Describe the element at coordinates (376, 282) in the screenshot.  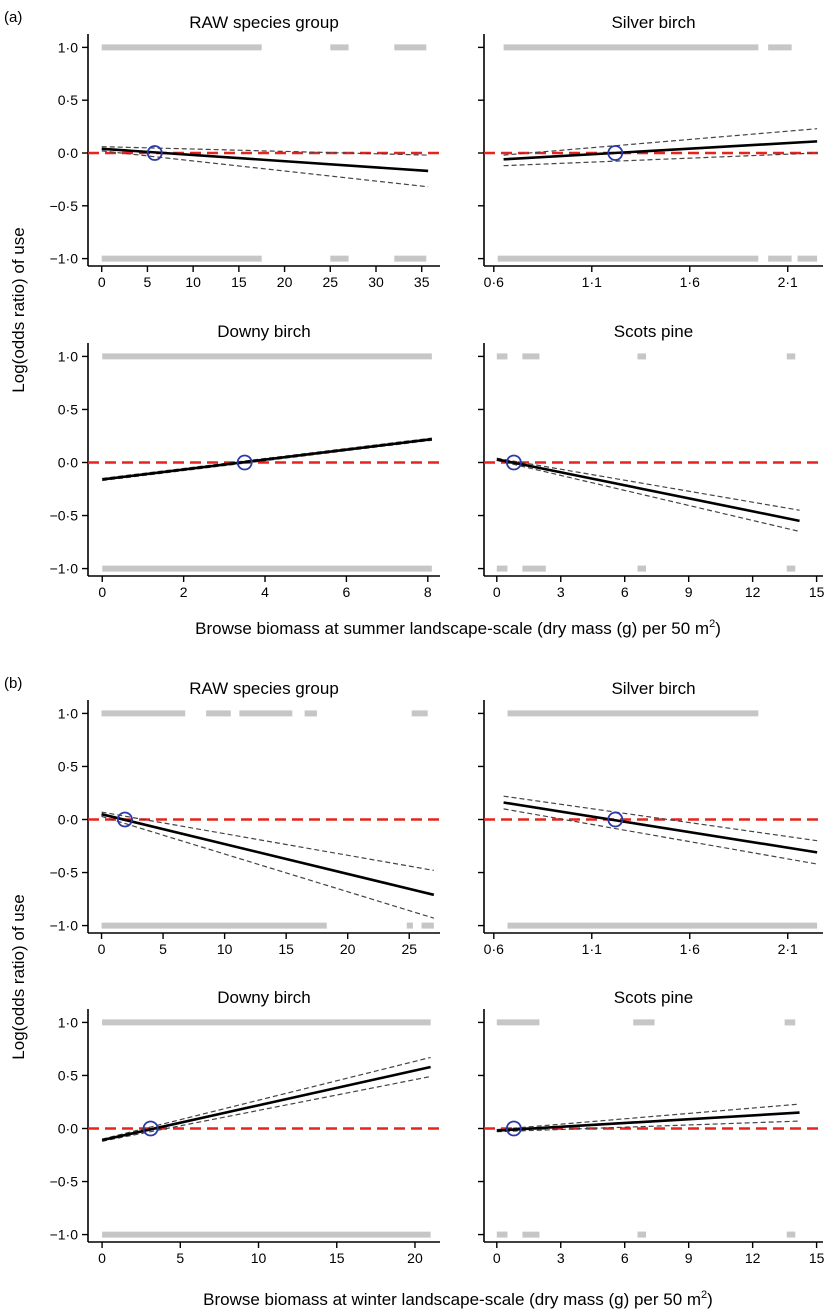
I see `x-tick-label: 30` at that location.